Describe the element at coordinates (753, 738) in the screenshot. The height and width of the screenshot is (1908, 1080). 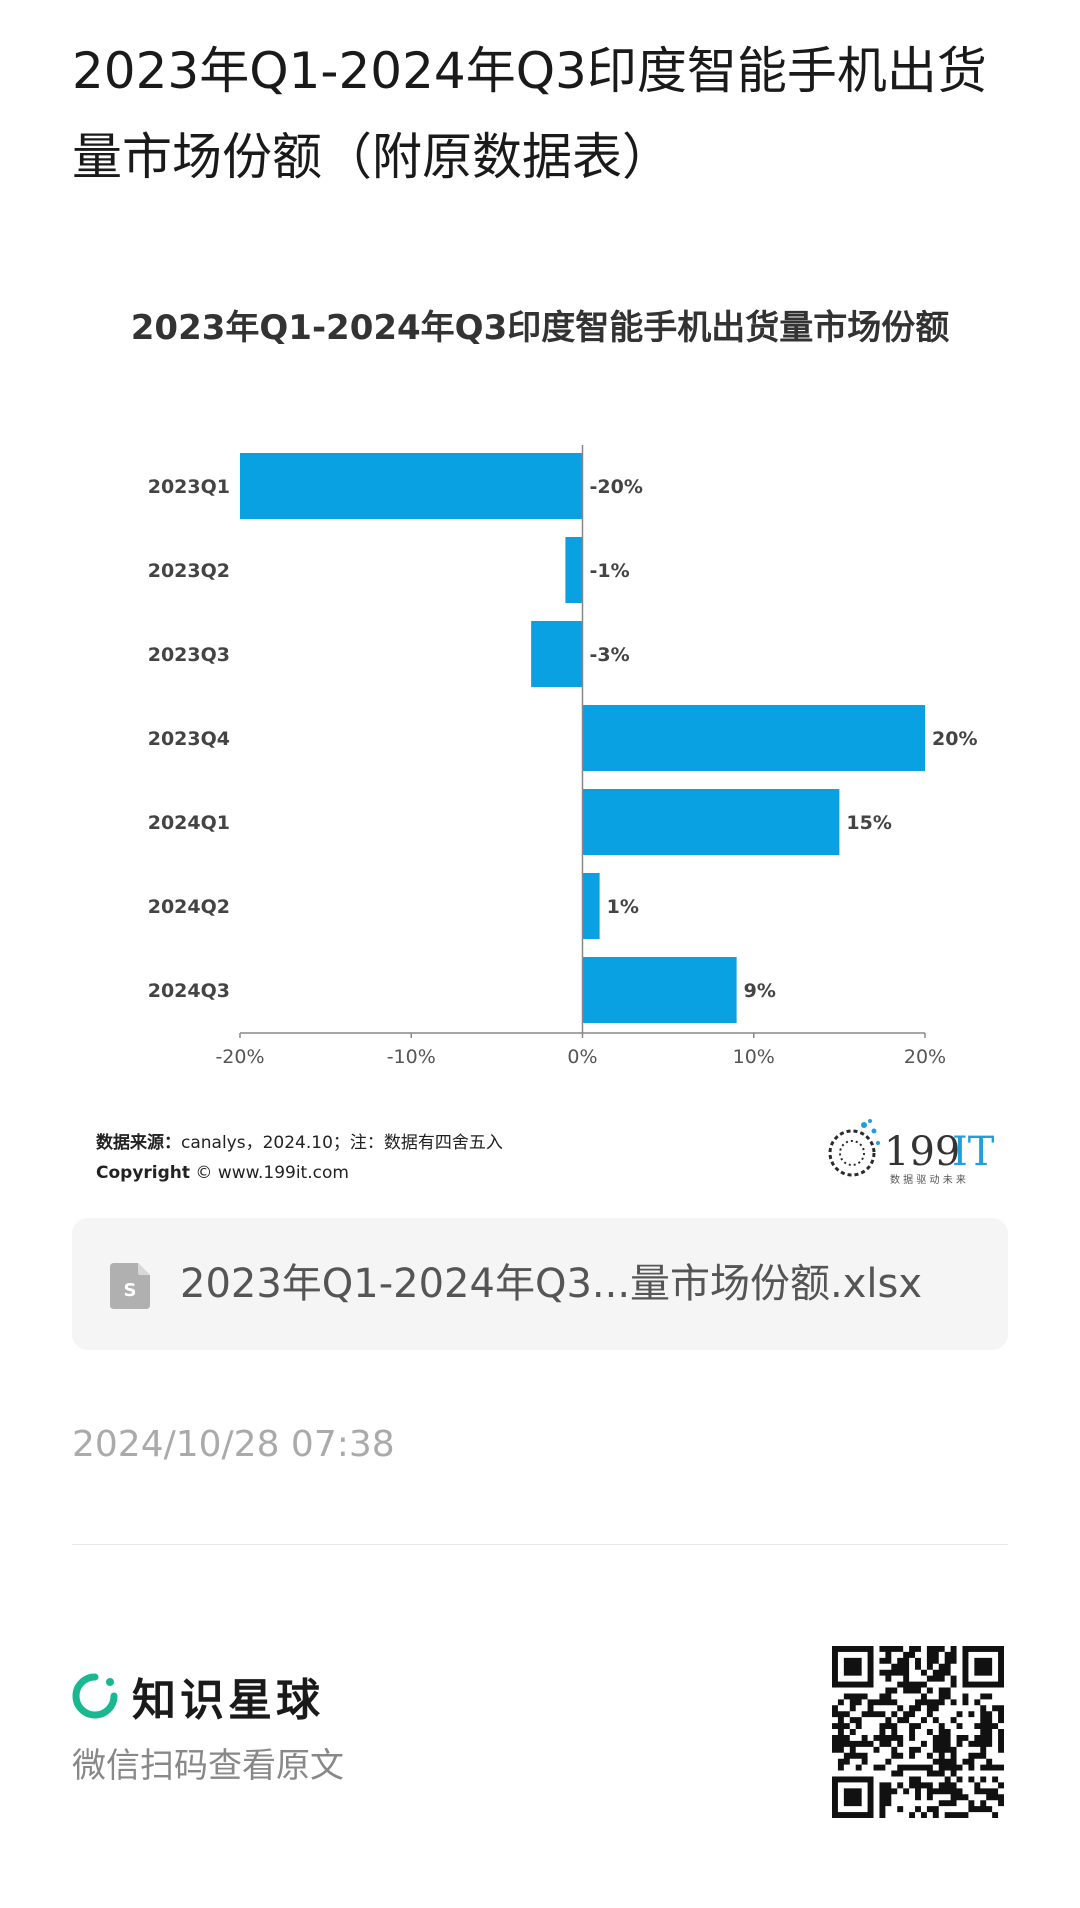
I see `bar-2023Q4` at that location.